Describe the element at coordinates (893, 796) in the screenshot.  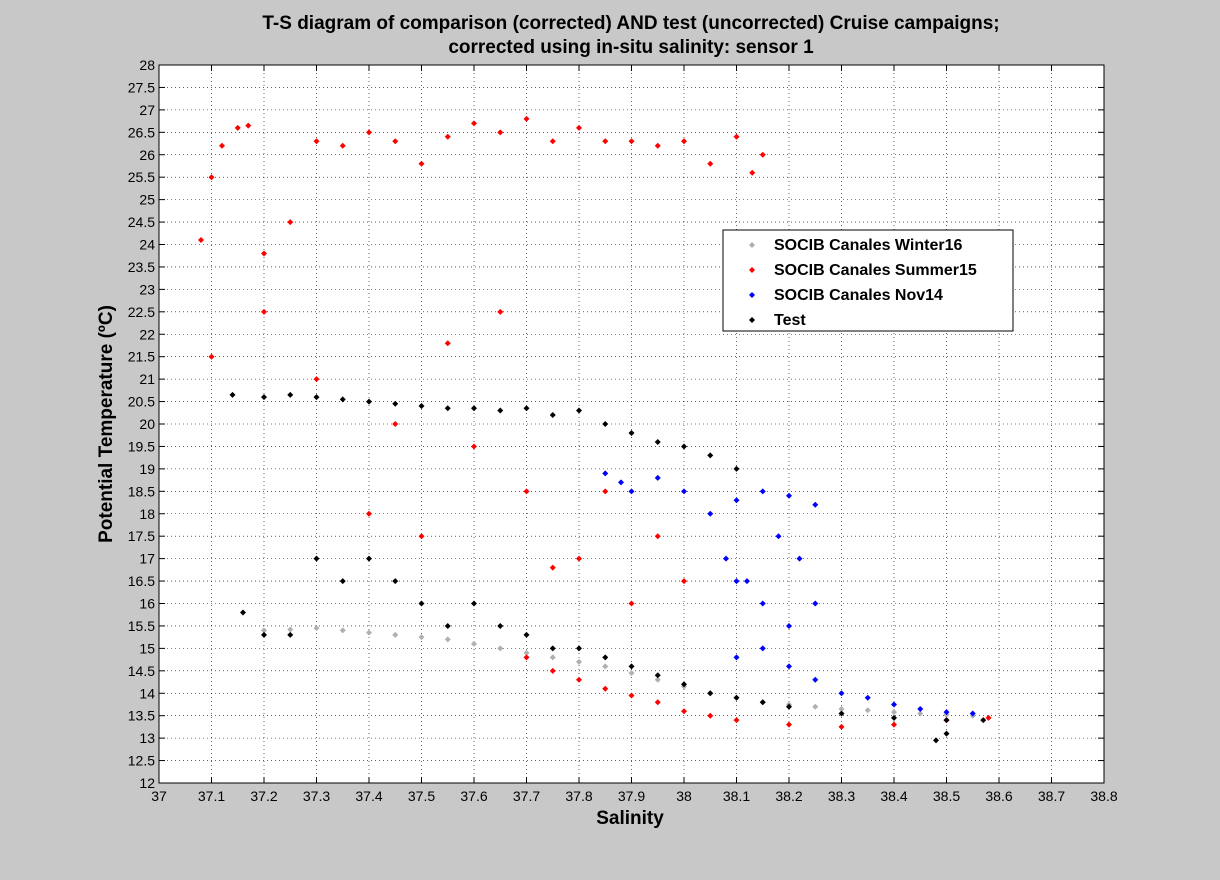
I see `x-tick-label: 38.4` at that location.